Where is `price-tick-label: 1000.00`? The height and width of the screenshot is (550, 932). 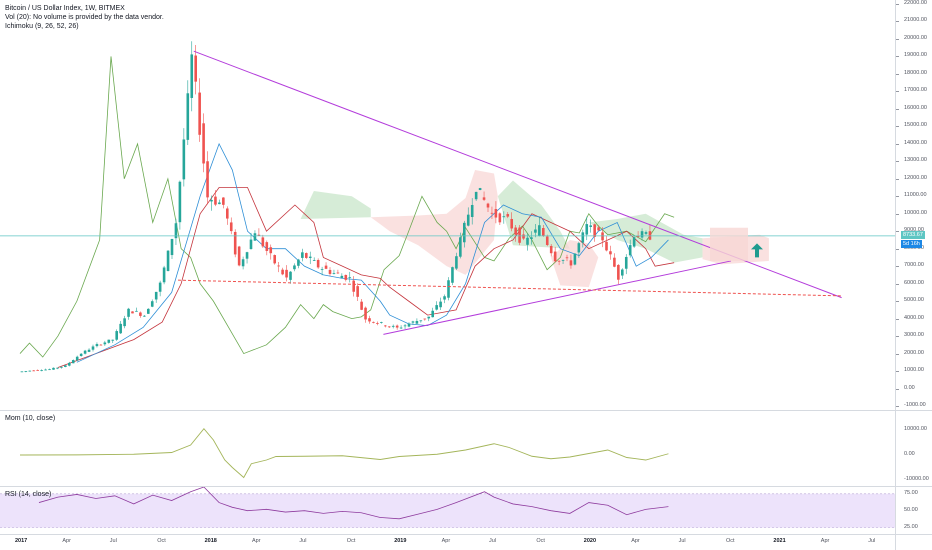 price-tick-label: 1000.00 is located at coordinates (914, 370).